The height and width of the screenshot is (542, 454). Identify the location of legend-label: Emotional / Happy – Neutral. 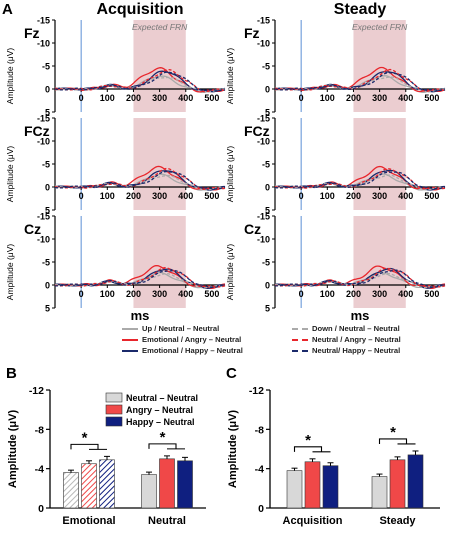
(192, 350).